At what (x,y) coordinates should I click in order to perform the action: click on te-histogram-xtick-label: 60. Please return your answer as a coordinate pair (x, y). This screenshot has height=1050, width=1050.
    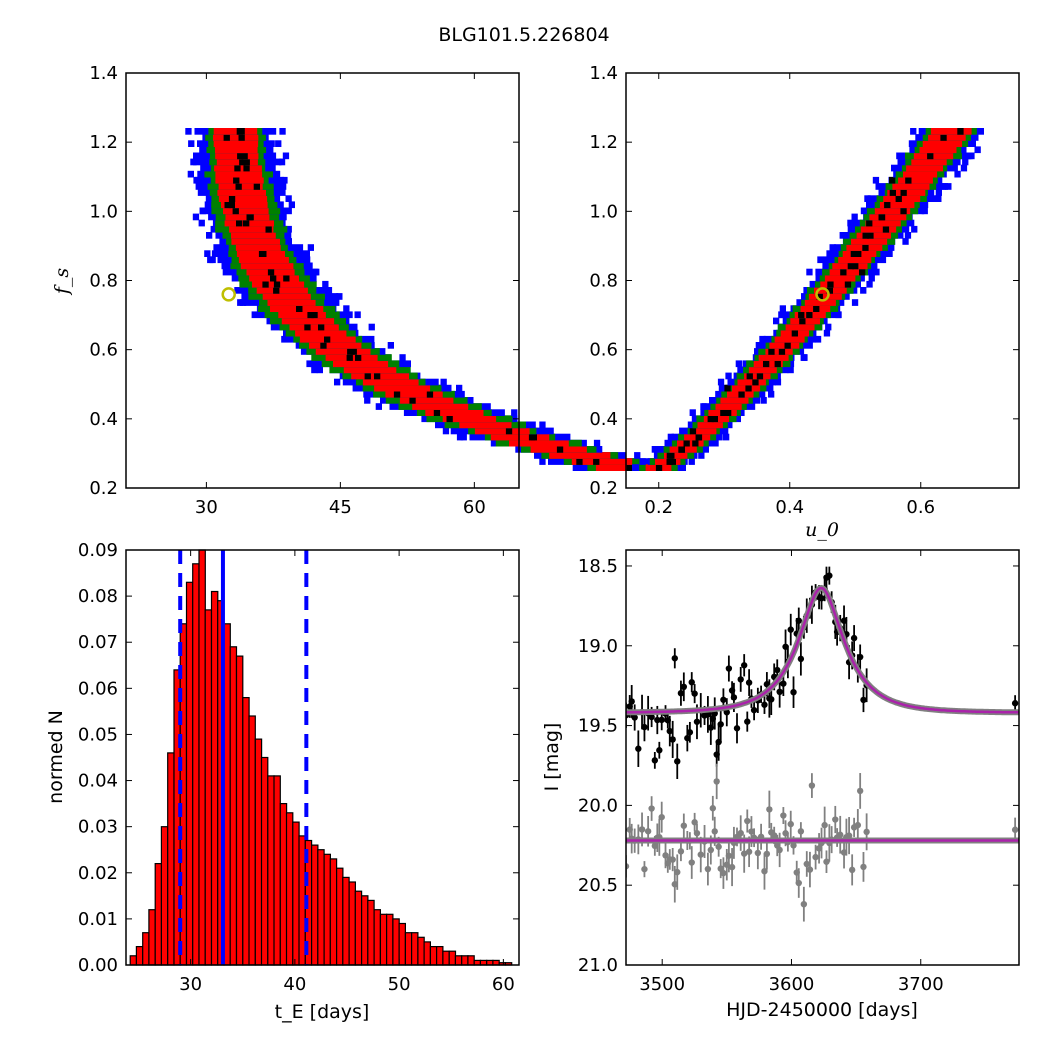
    Looking at the image, I should click on (503, 984).